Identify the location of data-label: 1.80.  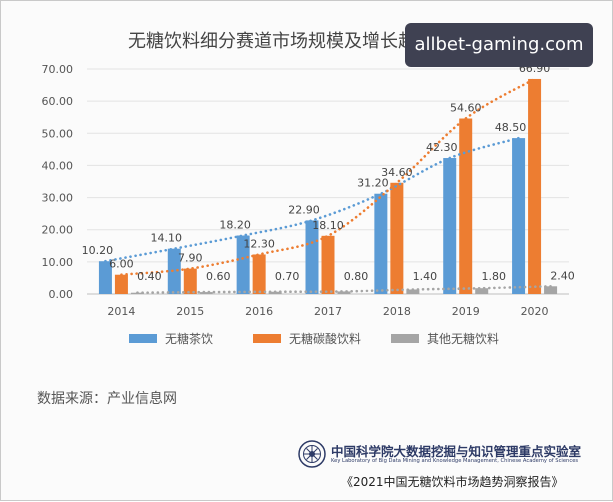
(493, 276).